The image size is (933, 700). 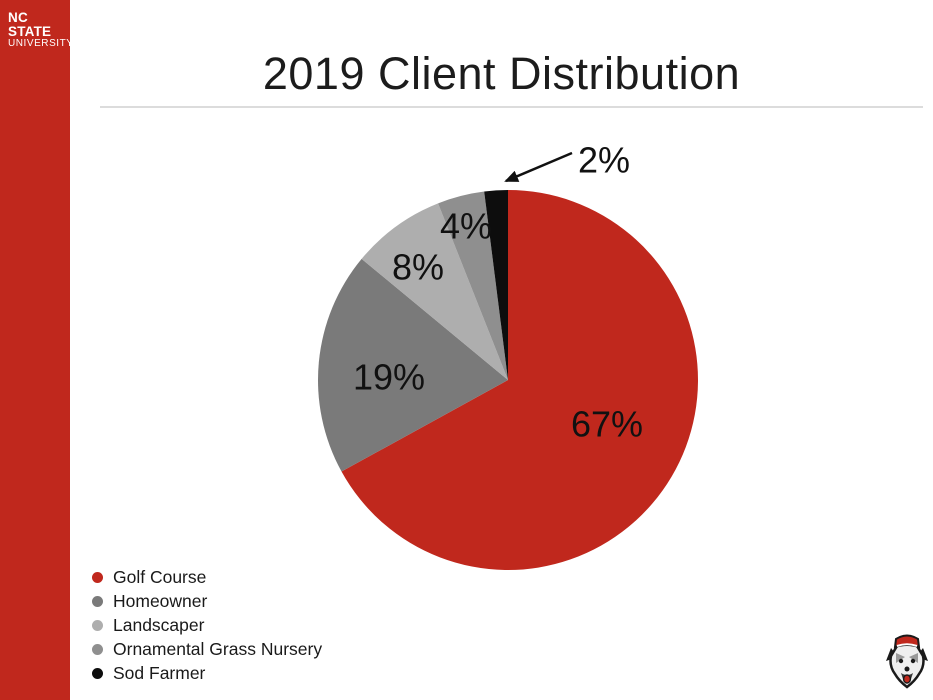 I want to click on legend-item-homeowner: Homeowner, so click(x=207, y=602).